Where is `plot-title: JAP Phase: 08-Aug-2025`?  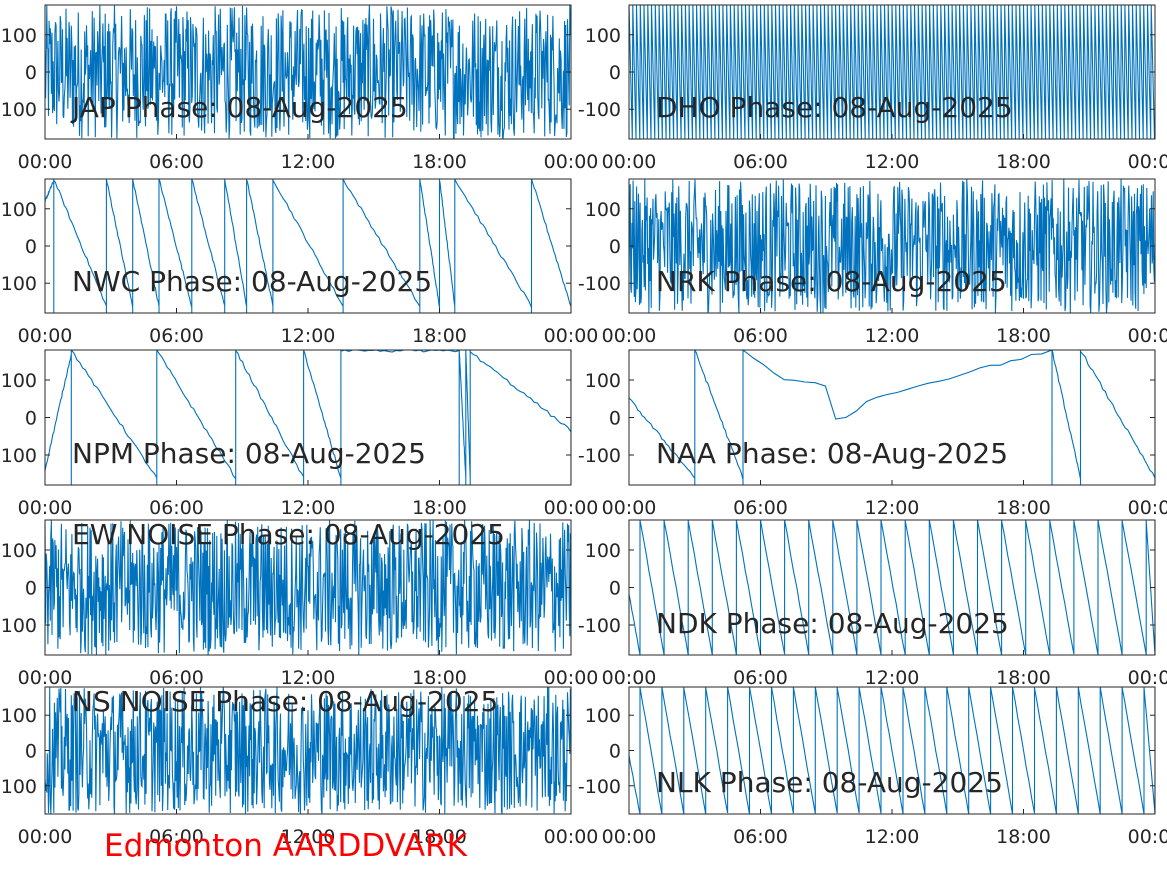 plot-title: JAP Phase: 08-Aug-2025 is located at coordinates (239, 107).